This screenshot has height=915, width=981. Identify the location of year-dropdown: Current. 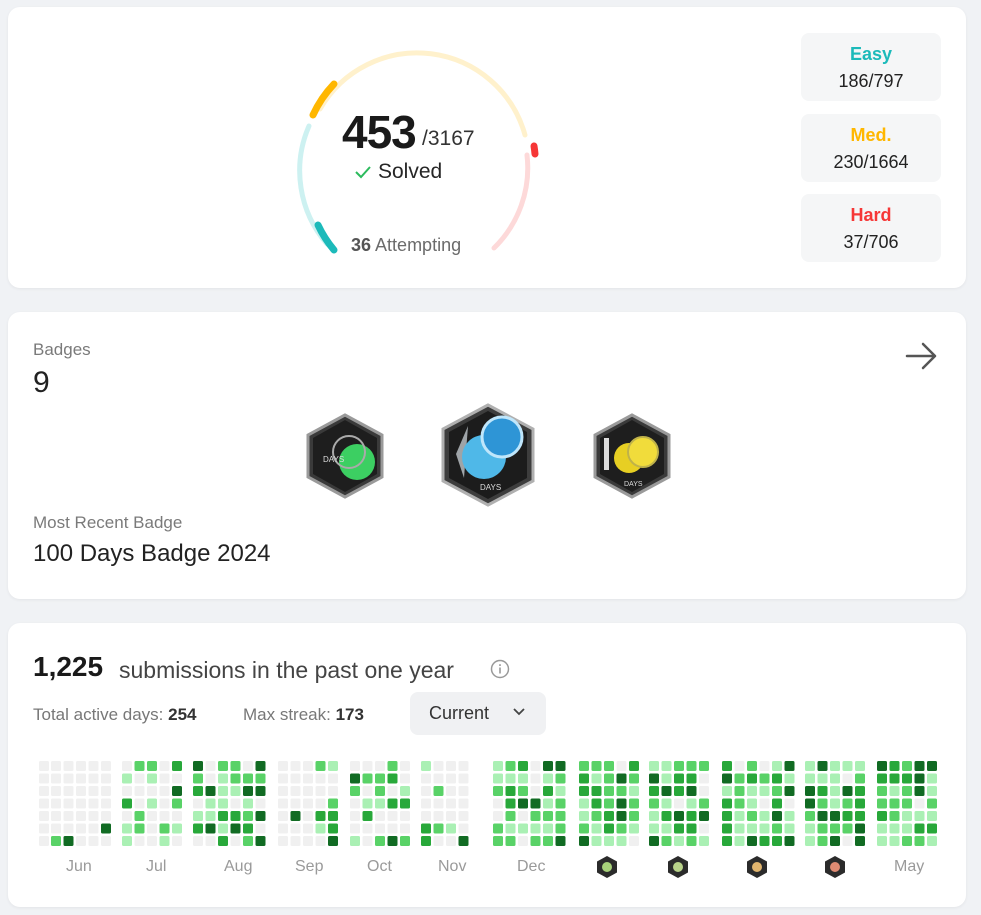
(478, 713).